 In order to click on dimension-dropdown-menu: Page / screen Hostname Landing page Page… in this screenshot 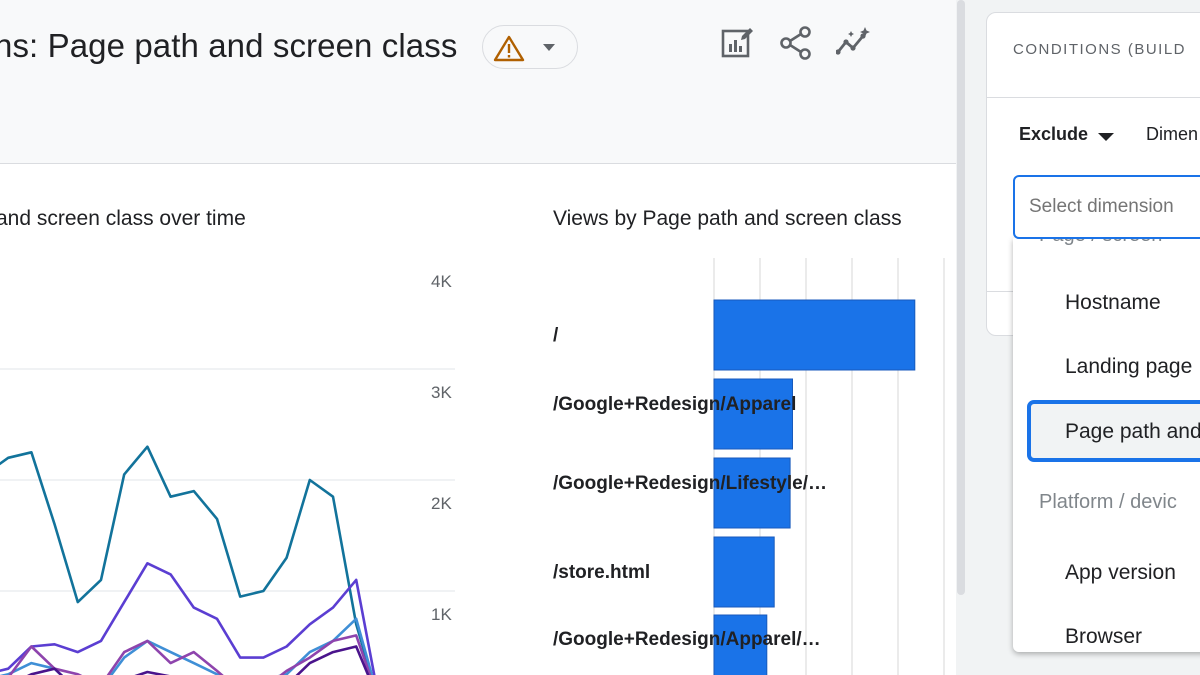, I will do `click(1106, 445)`.